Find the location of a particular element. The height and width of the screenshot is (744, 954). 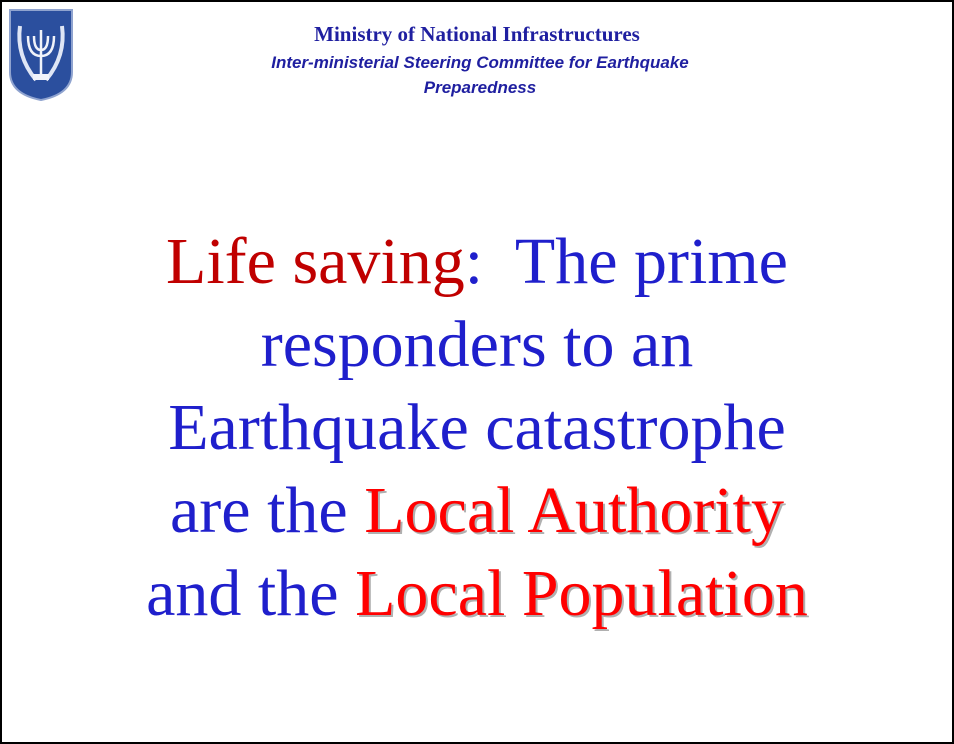

statement-segment: Earthquake catastrophe is located at coordinates (477, 427).